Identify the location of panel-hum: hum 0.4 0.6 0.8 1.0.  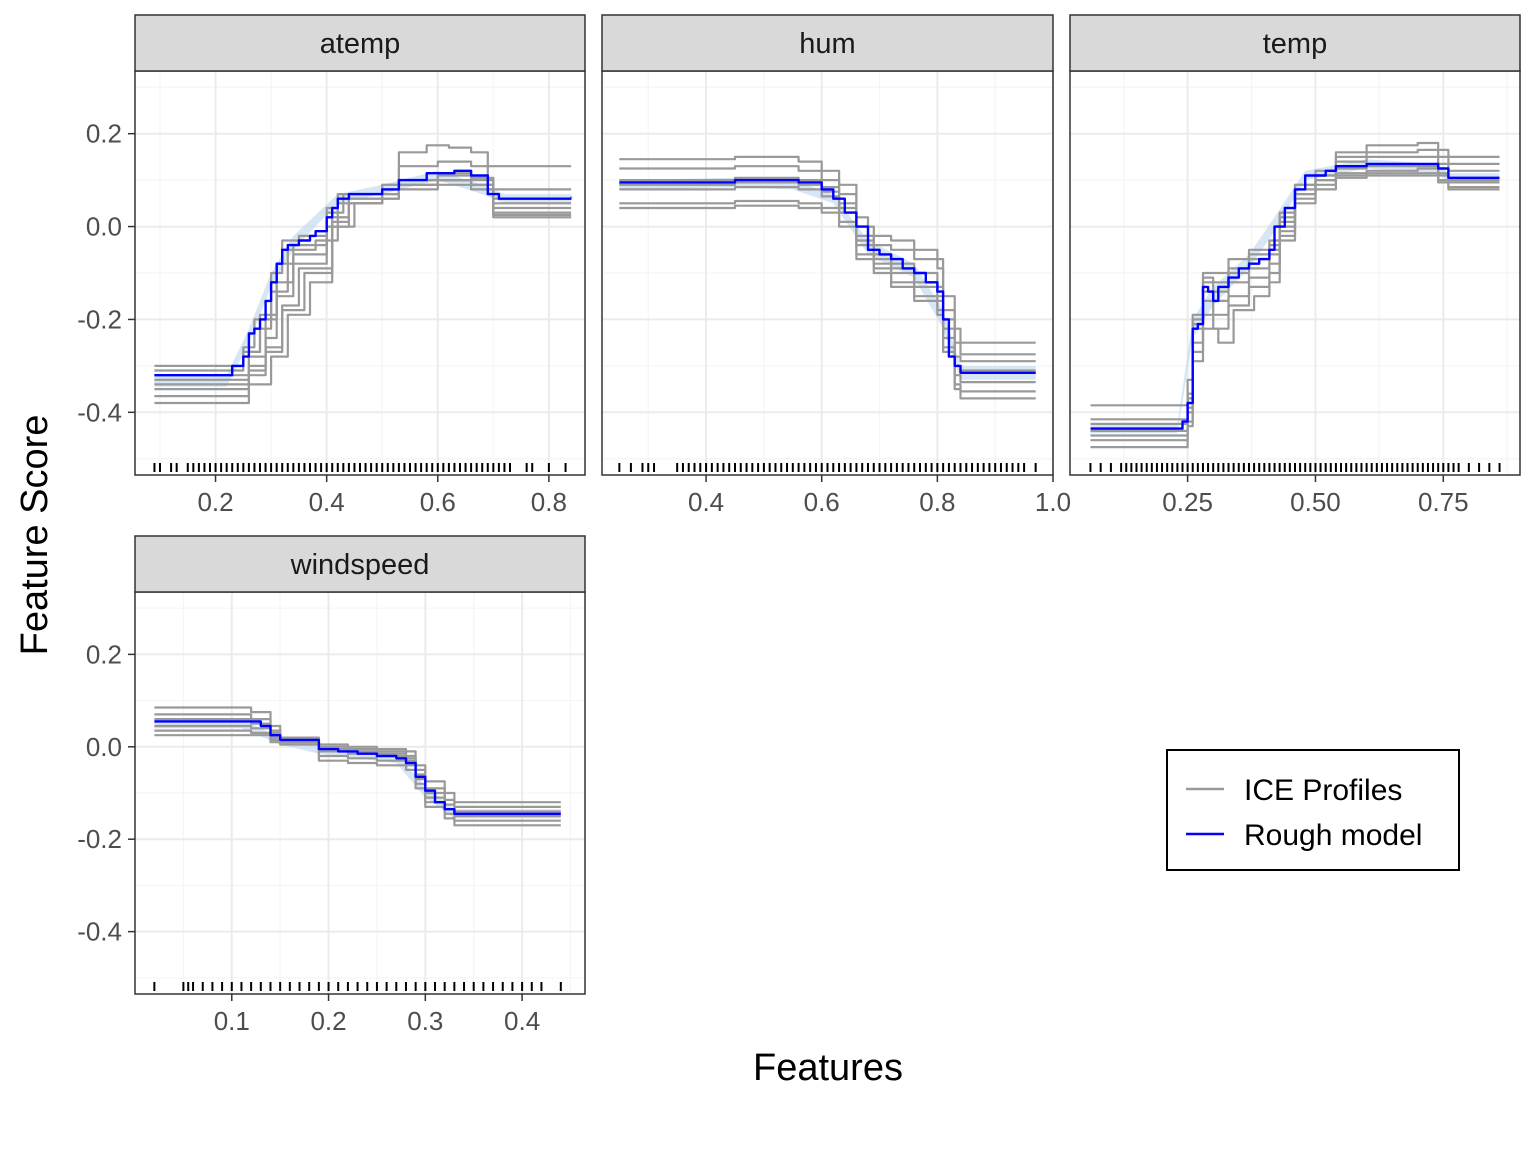
(836, 265).